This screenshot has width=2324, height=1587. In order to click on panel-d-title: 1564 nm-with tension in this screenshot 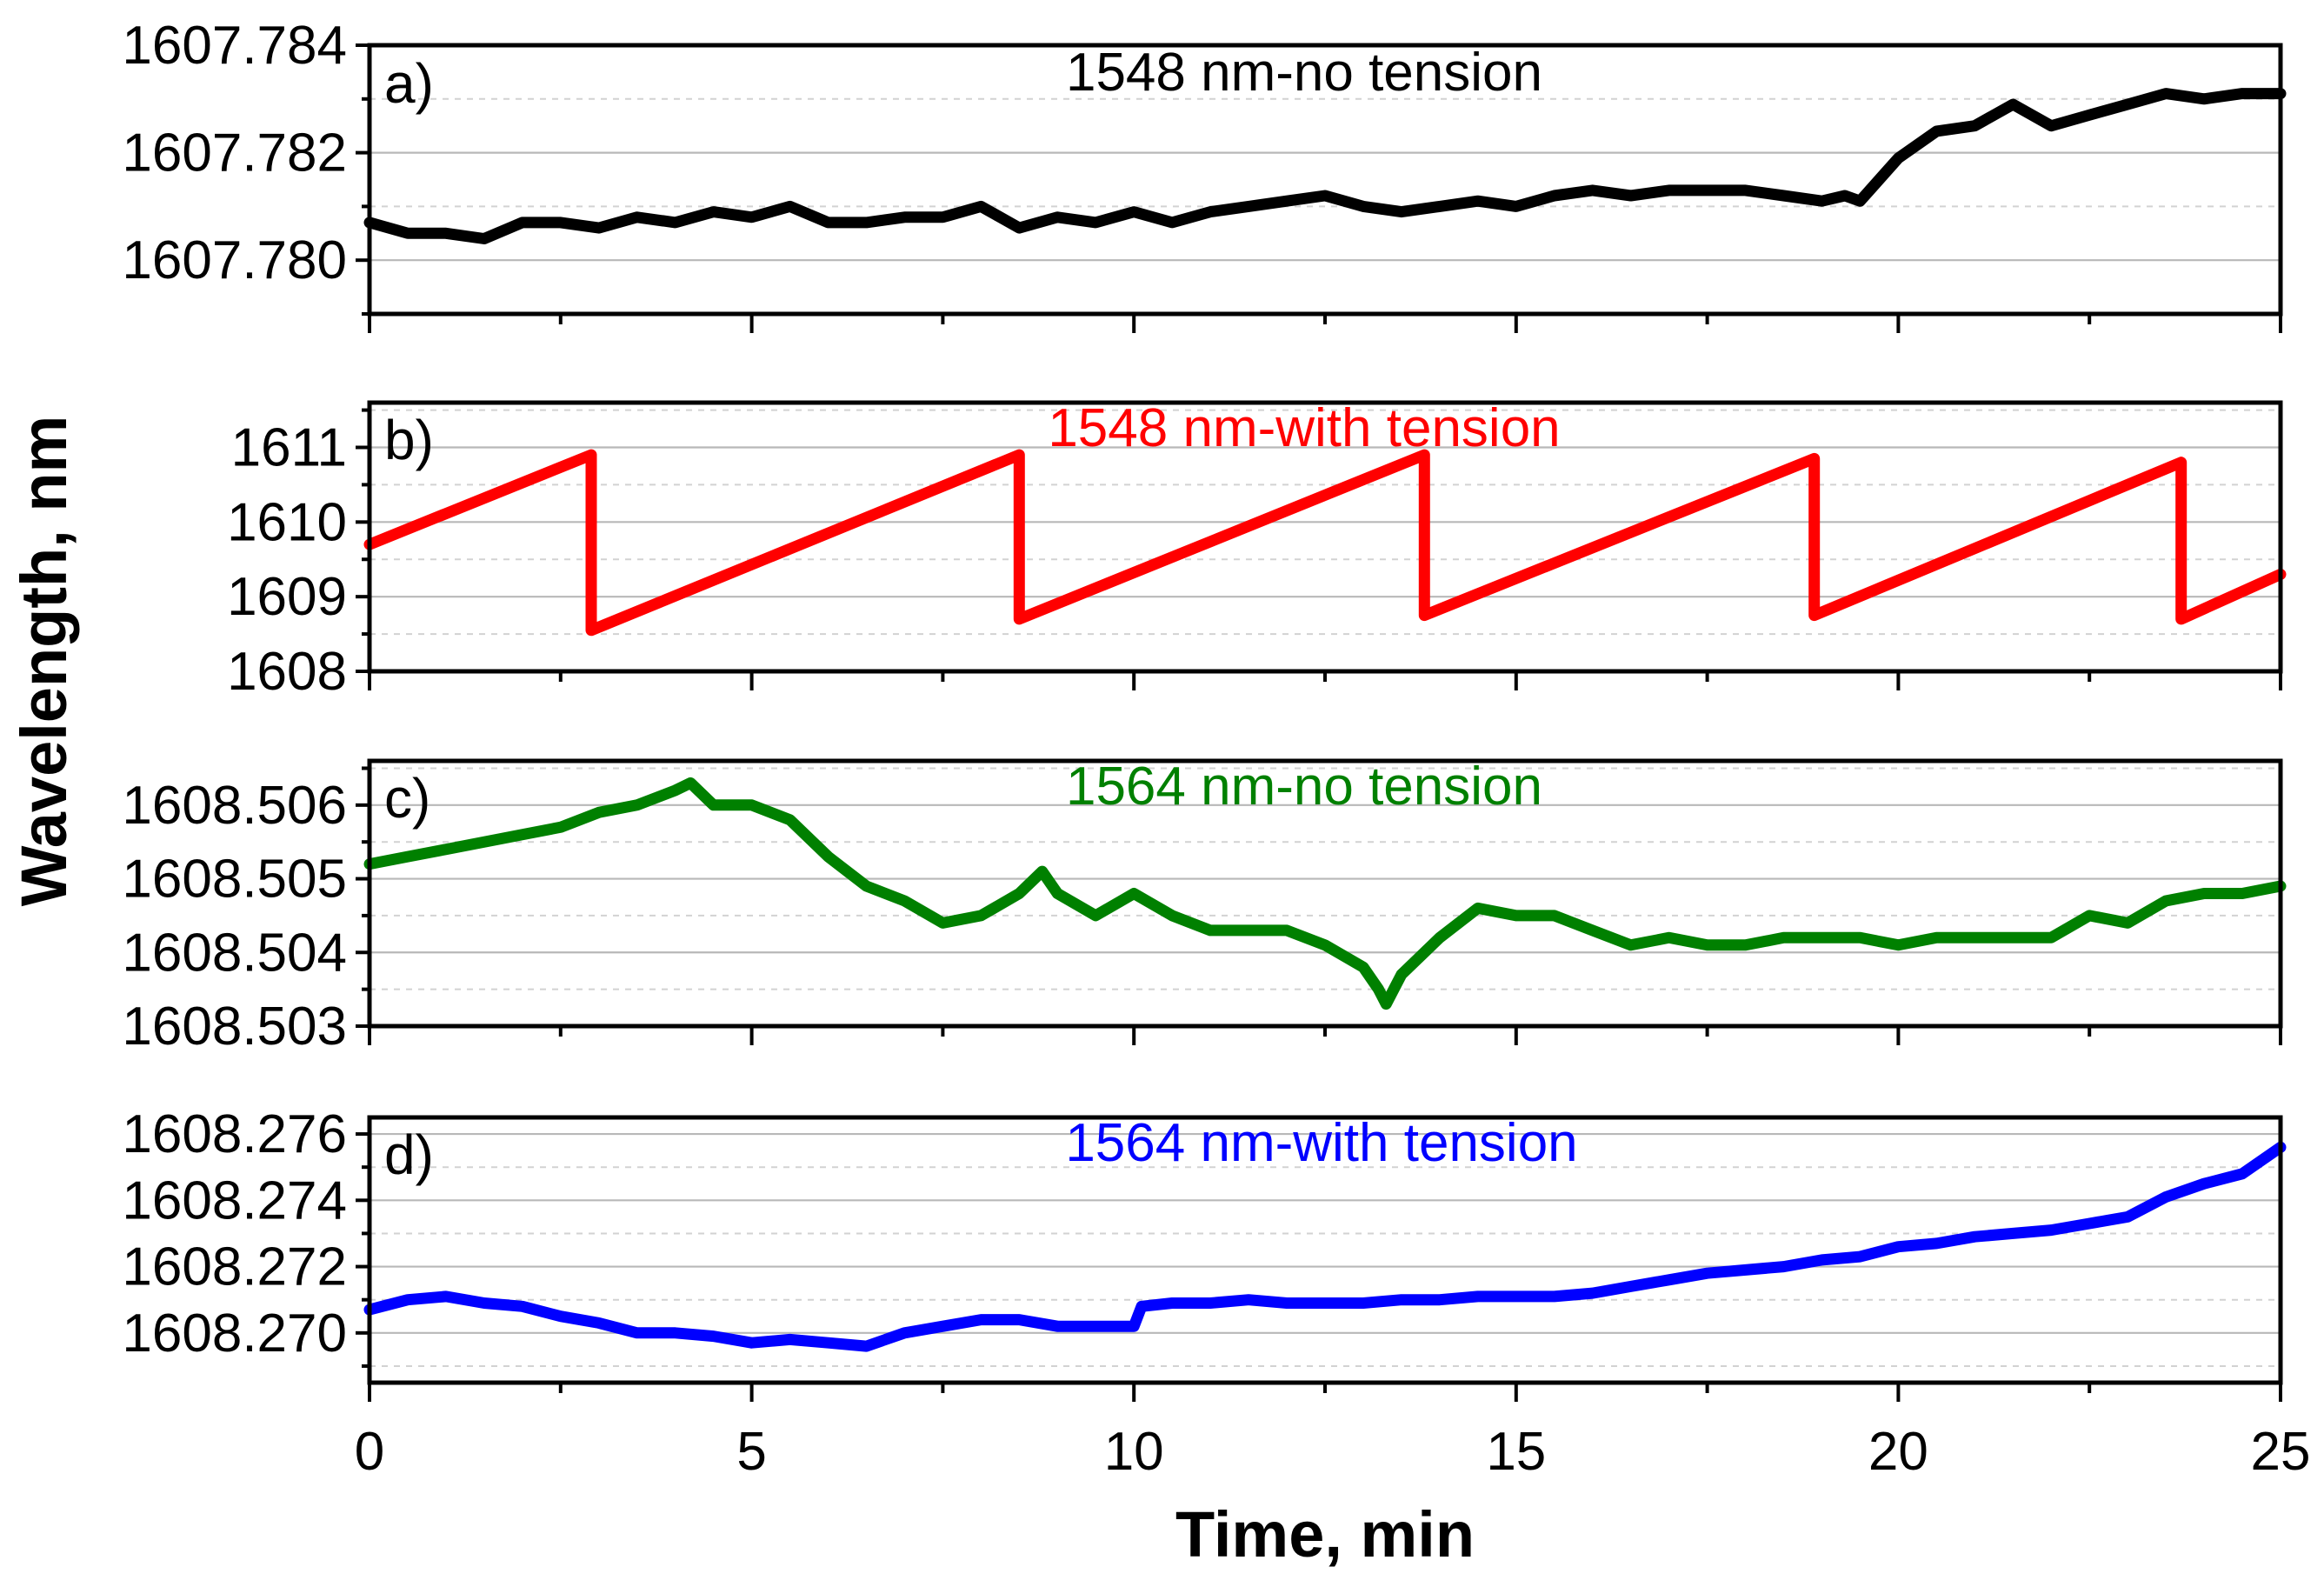, I will do `click(1321, 1143)`.